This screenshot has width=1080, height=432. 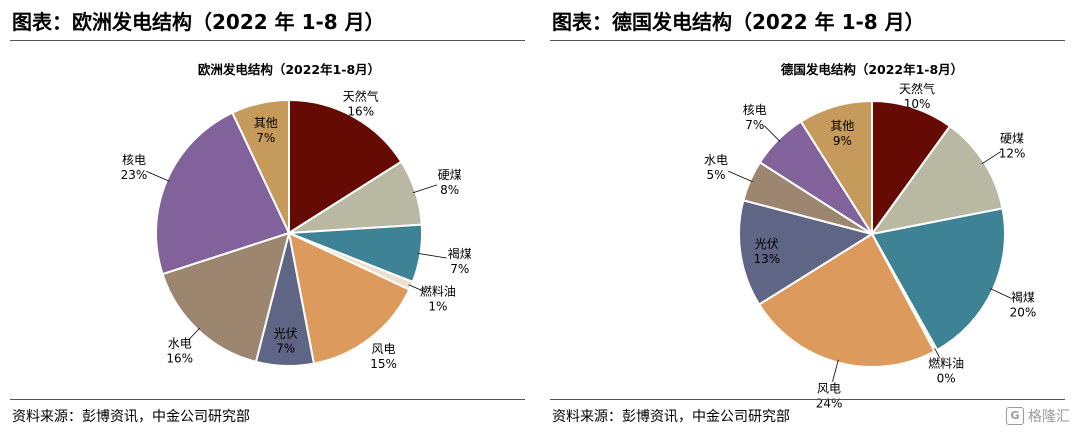 I want to click on slice-value: 20%, so click(x=1023, y=313).